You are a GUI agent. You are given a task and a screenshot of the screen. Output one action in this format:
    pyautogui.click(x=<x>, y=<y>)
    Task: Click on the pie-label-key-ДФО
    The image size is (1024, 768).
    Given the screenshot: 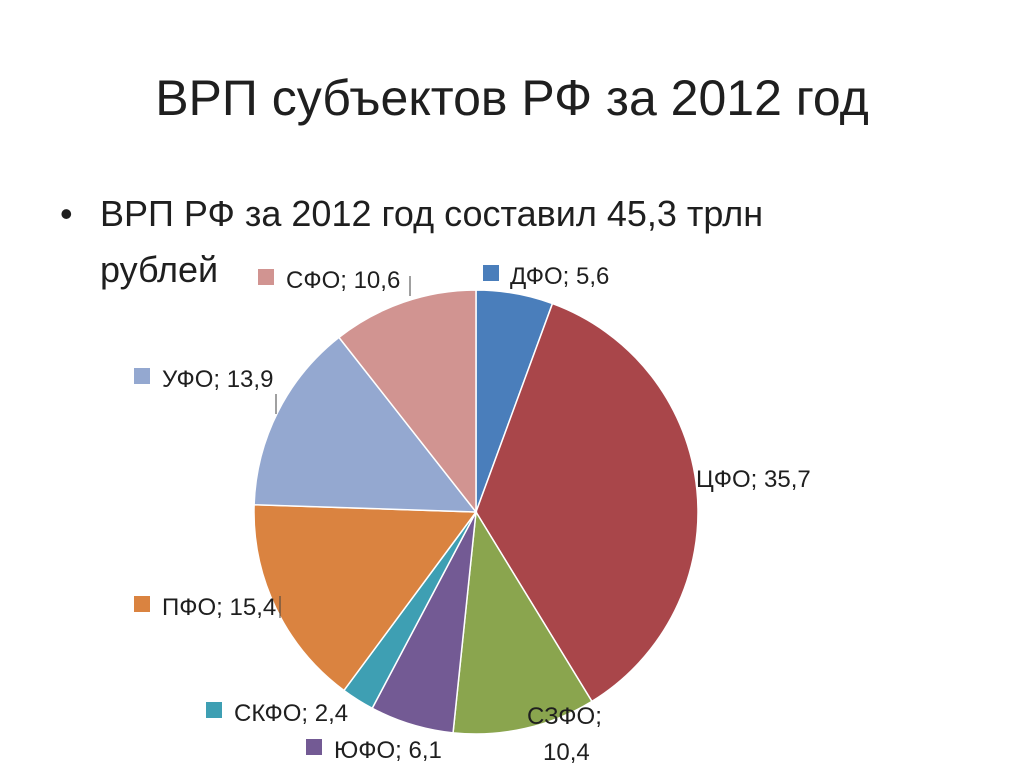 What is the action you would take?
    pyautogui.click(x=491, y=273)
    